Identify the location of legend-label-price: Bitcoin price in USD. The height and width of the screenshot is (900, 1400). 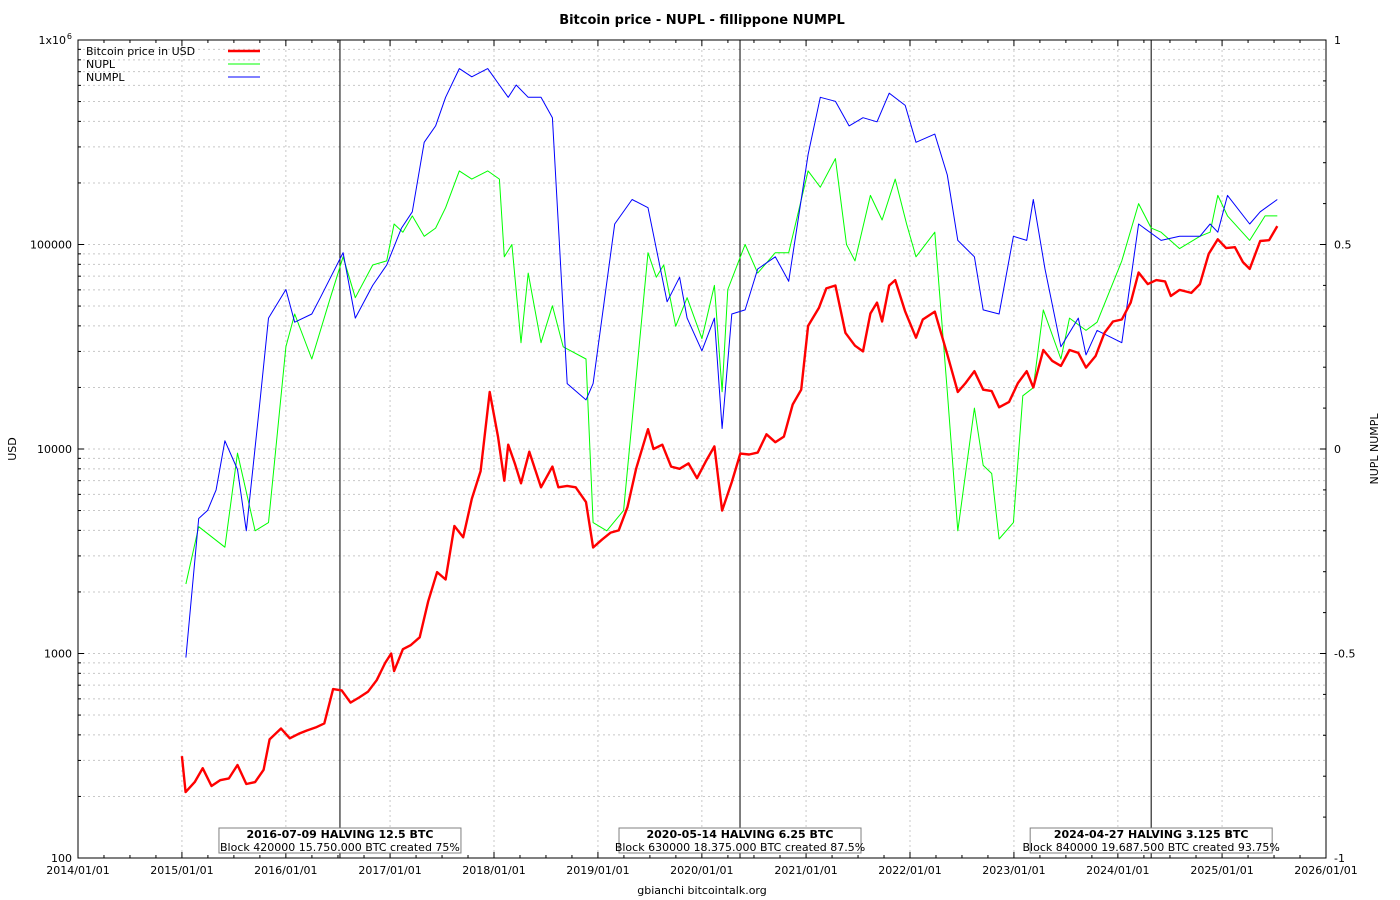
(140, 51).